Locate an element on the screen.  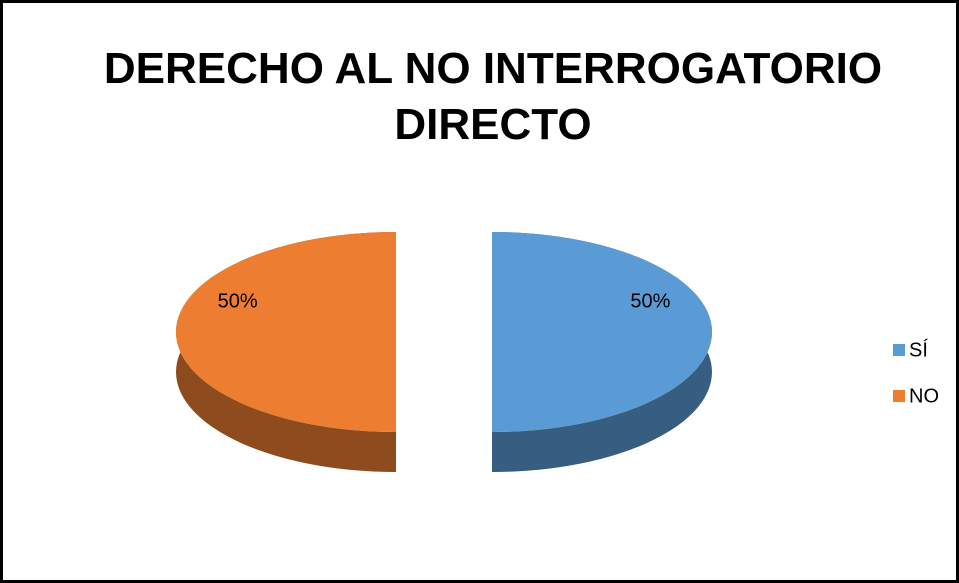
legend-label: NO is located at coordinates (924, 396).